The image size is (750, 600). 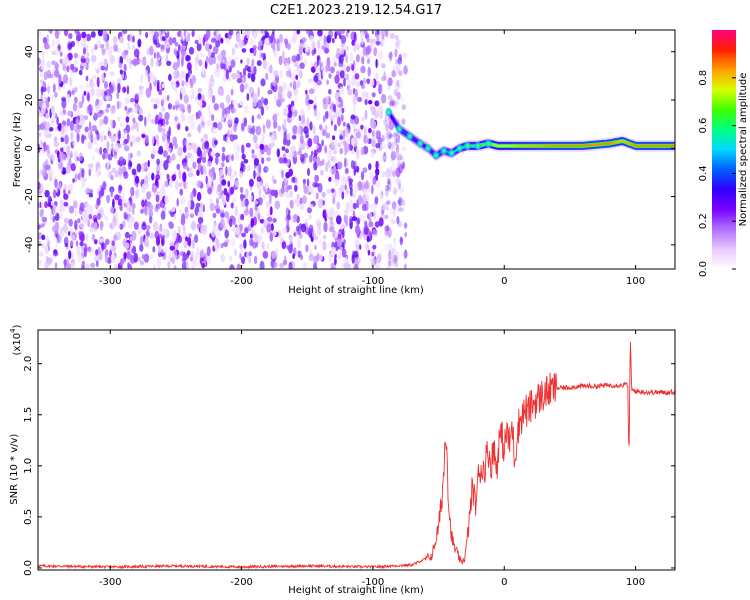 I want to click on colorbar-label: Normalized spectral amplitude, so click(x=743, y=150).